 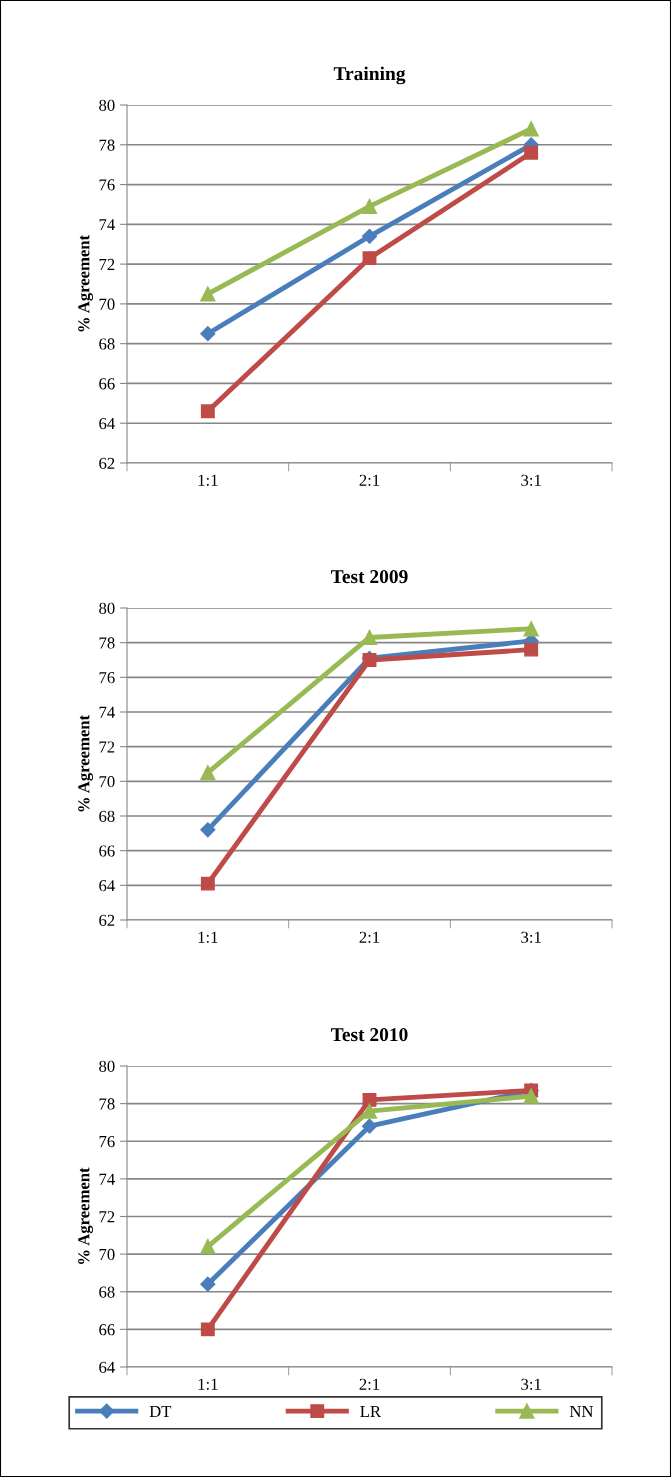 What do you see at coordinates (160, 1411) in the screenshot?
I see `legend-label: DT` at bounding box center [160, 1411].